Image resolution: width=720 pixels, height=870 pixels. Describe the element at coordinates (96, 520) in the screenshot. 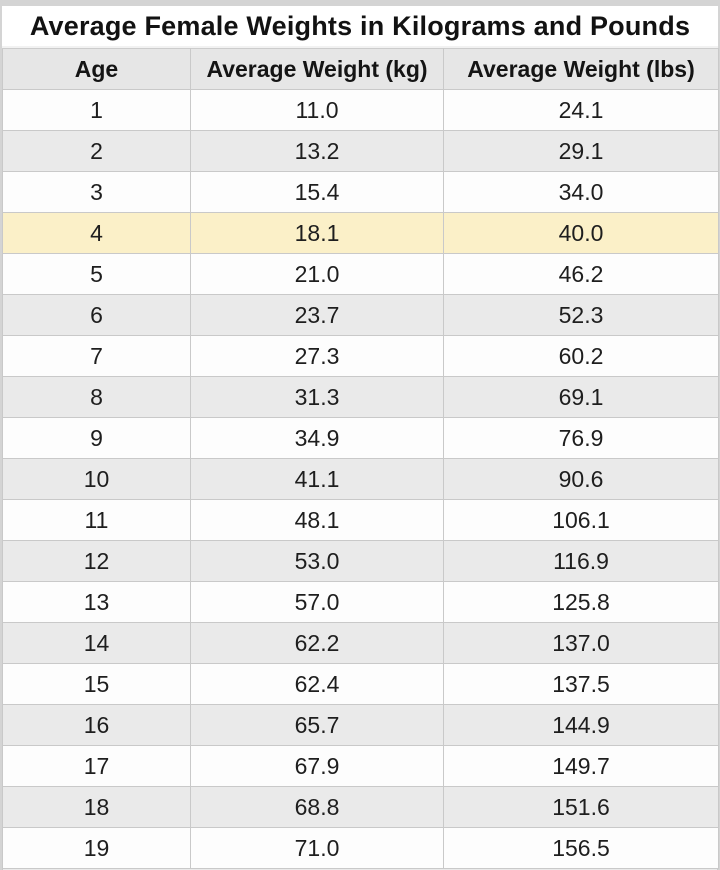

I see `age-cell: 11` at that location.